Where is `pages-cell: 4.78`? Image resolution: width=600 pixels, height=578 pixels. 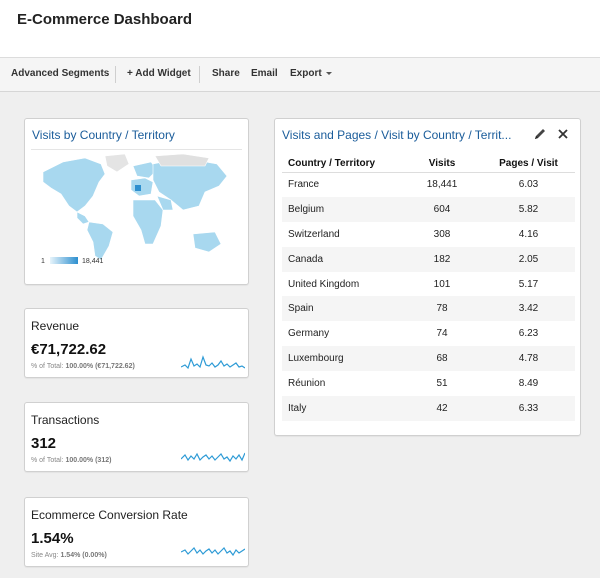 pages-cell: 4.78 is located at coordinates (528, 359).